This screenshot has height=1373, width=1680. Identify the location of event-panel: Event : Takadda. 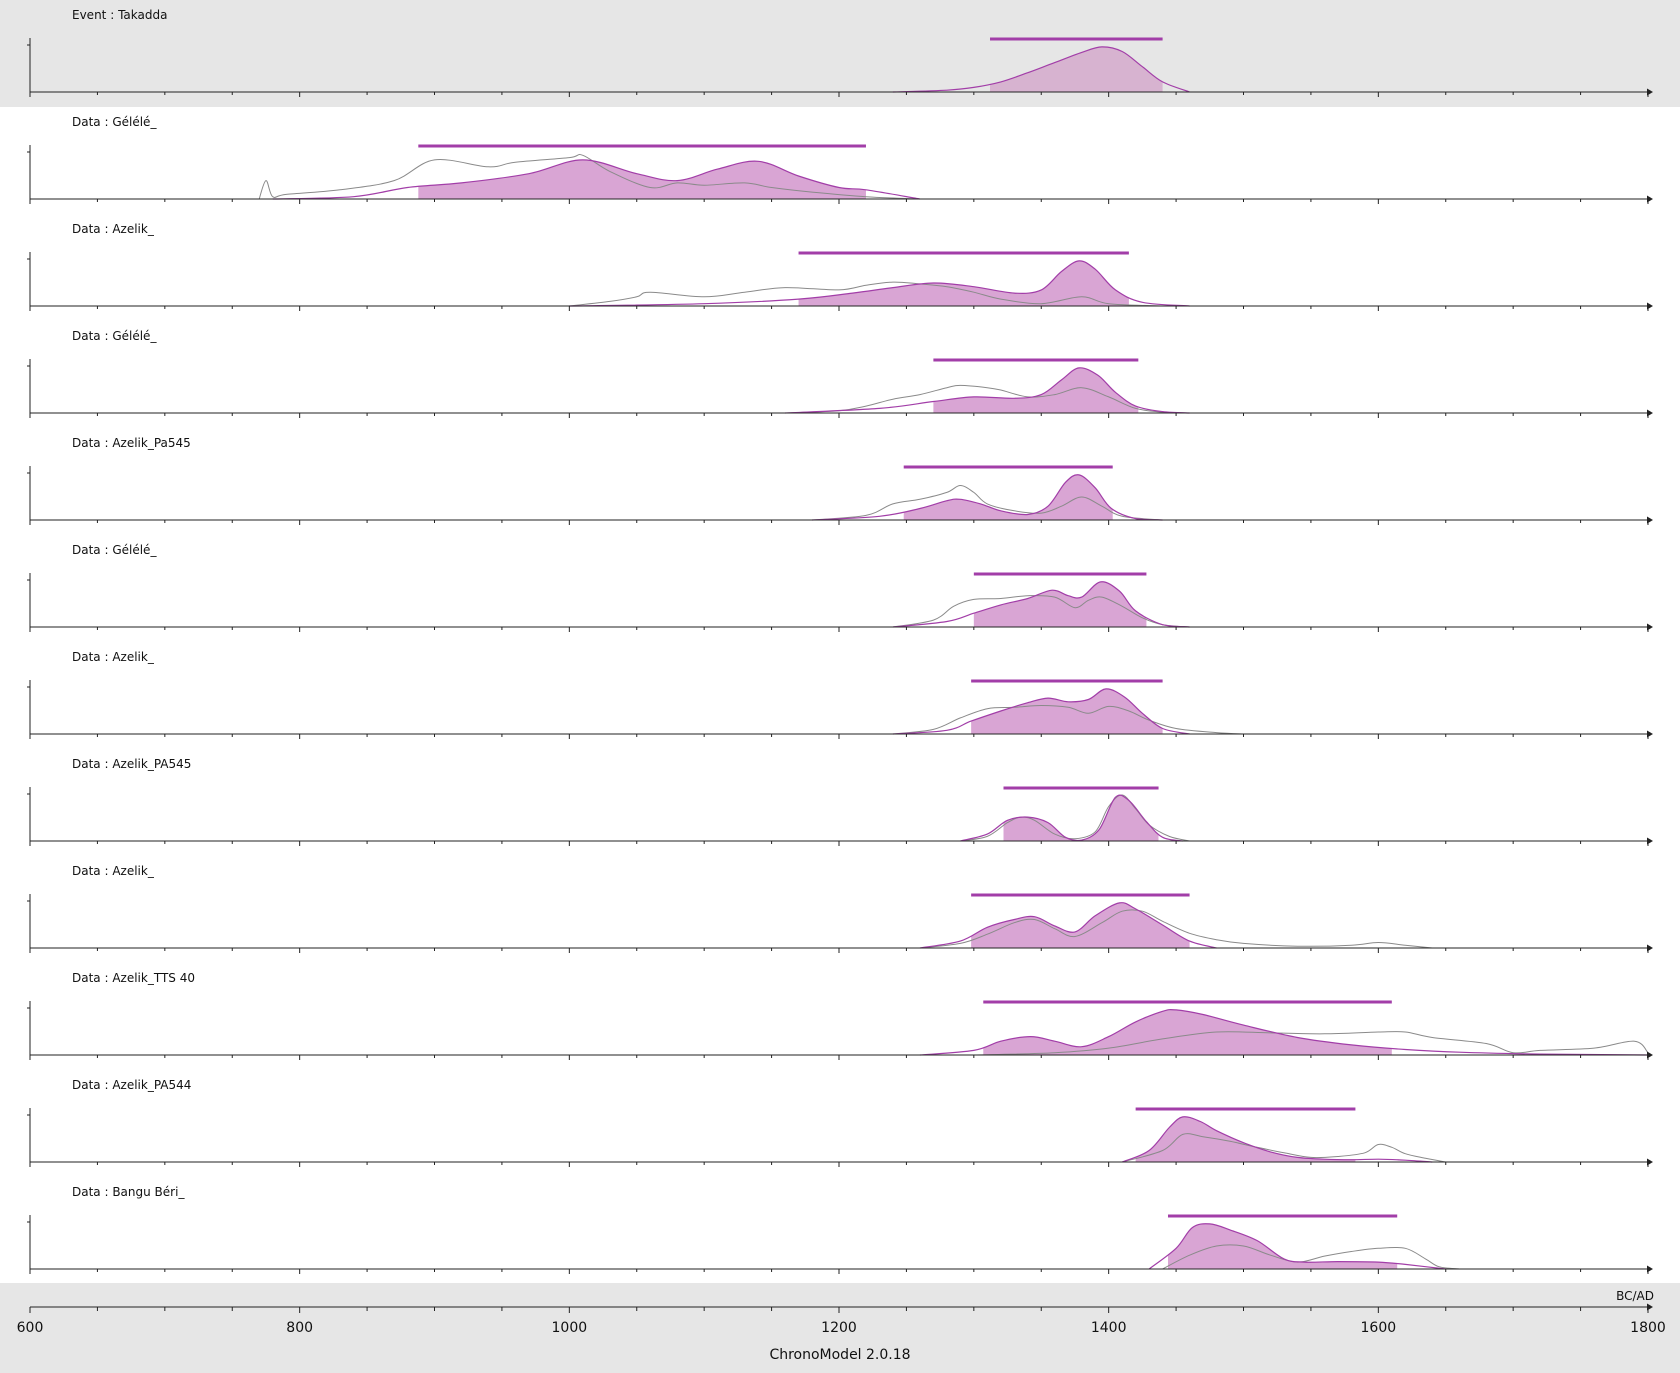
(840, 53).